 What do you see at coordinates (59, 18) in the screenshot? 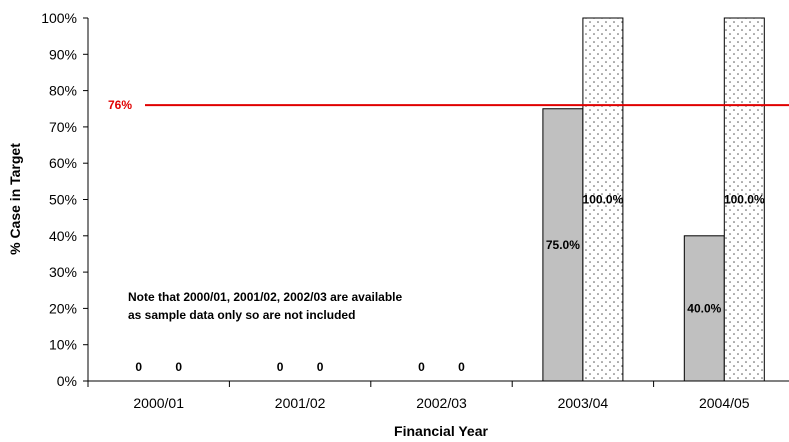
I see `y-tick-label: 100%` at bounding box center [59, 18].